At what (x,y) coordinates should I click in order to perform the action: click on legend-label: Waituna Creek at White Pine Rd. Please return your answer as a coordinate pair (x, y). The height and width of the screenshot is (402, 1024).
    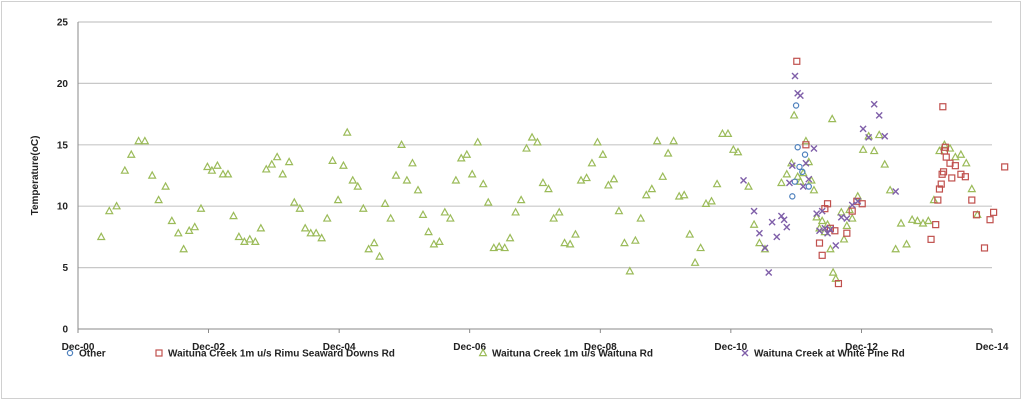
    Looking at the image, I should click on (829, 354).